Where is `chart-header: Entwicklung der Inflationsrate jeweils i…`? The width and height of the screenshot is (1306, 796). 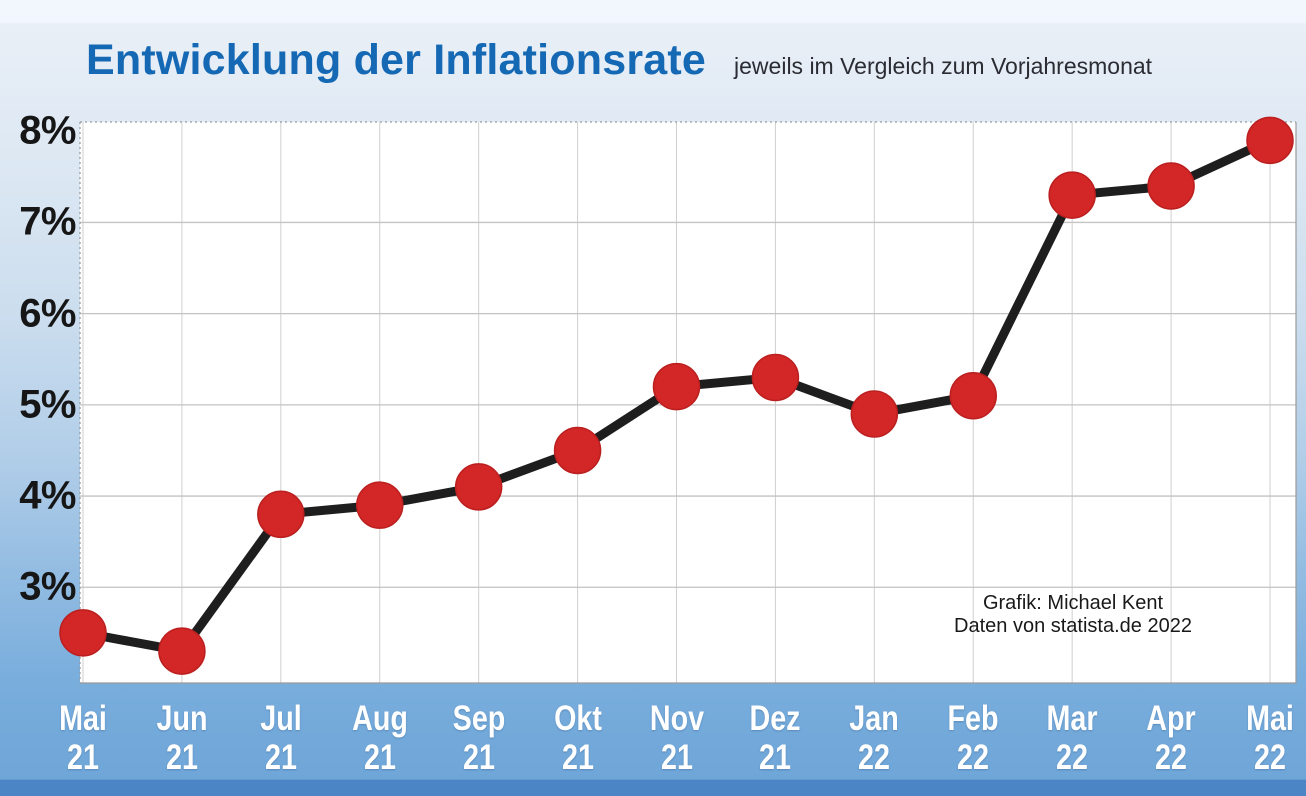
chart-header: Entwicklung der Inflationsrate jeweils i… is located at coordinates (686, 60).